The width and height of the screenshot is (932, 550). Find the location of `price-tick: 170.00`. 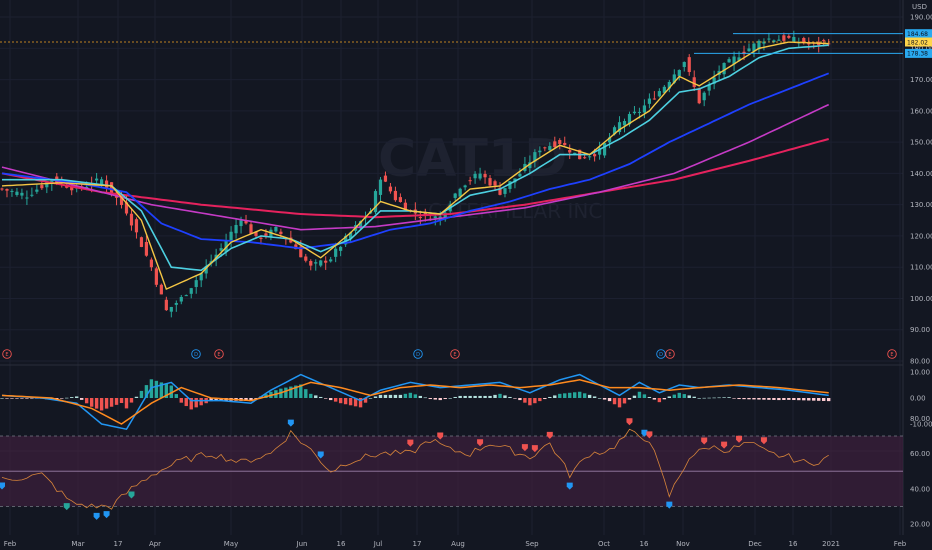

price-tick: 170.00 is located at coordinates (921, 80).